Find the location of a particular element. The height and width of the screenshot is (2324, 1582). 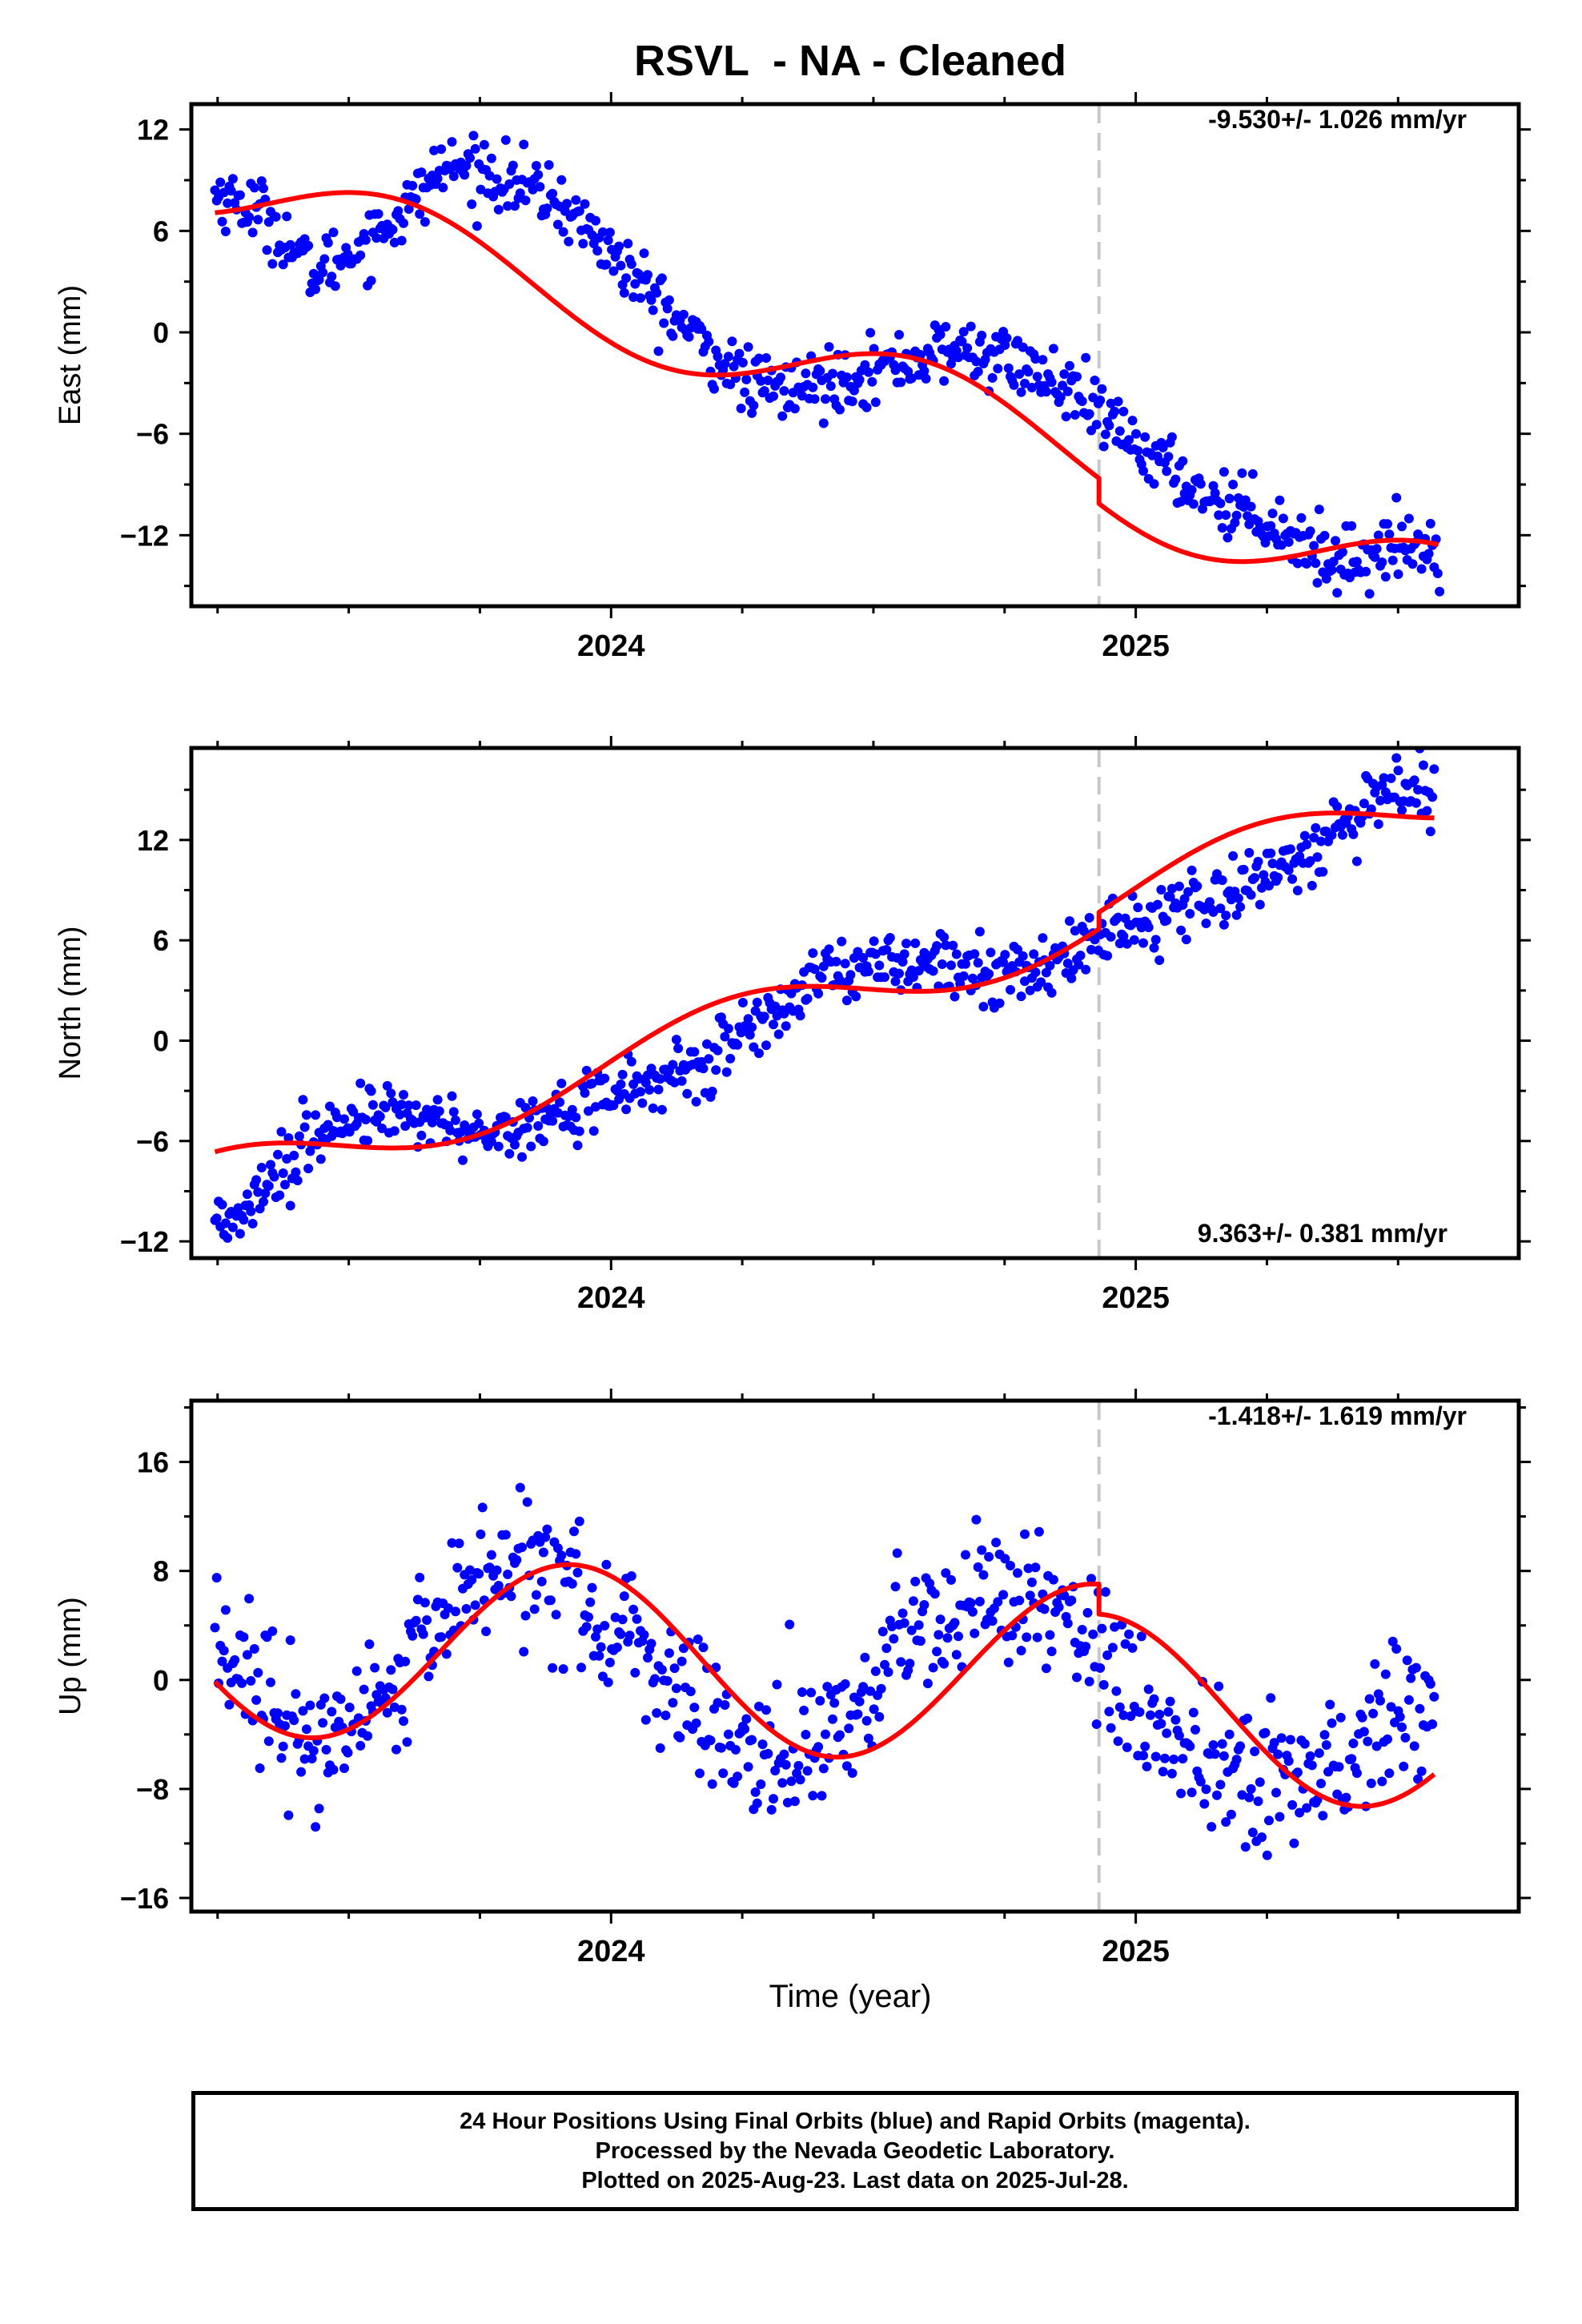

y-tick-label: −12 is located at coordinates (144, 535).